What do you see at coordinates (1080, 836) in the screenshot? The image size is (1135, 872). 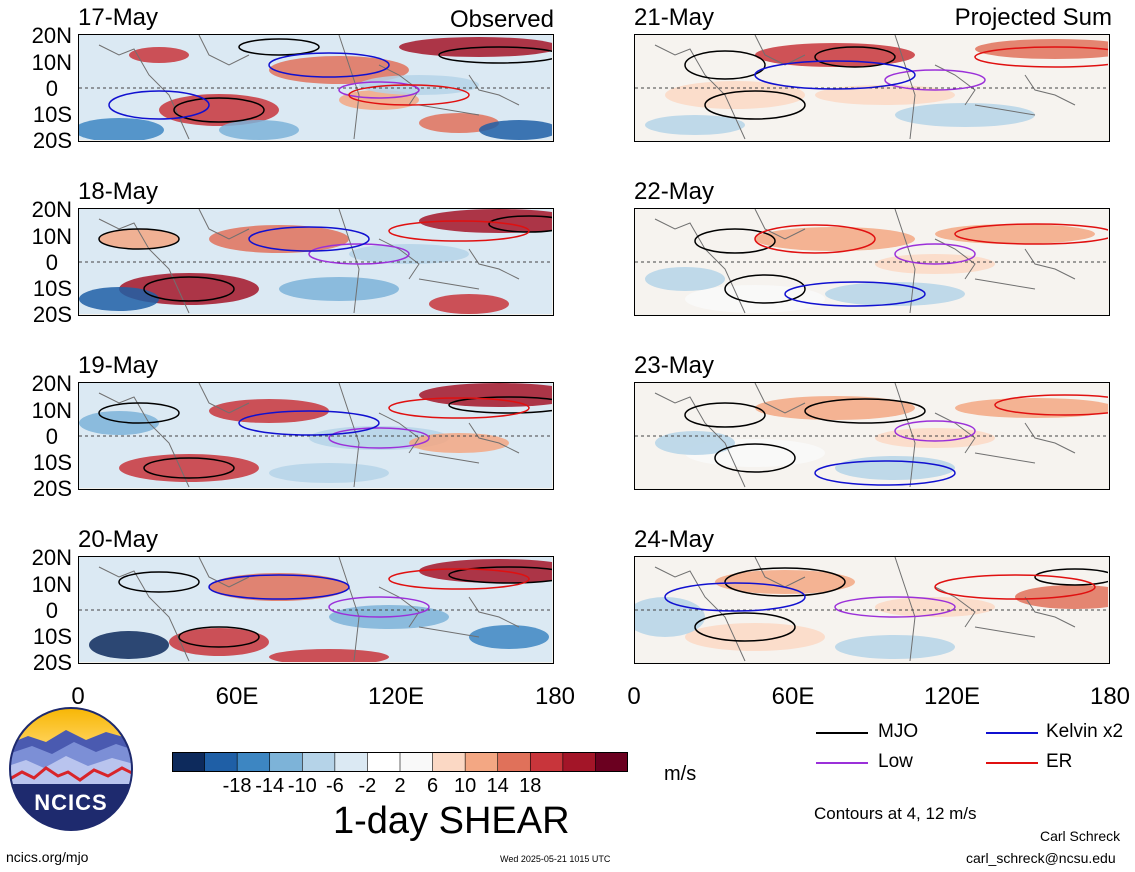 I see `footer-author: Carl Schreck` at bounding box center [1080, 836].